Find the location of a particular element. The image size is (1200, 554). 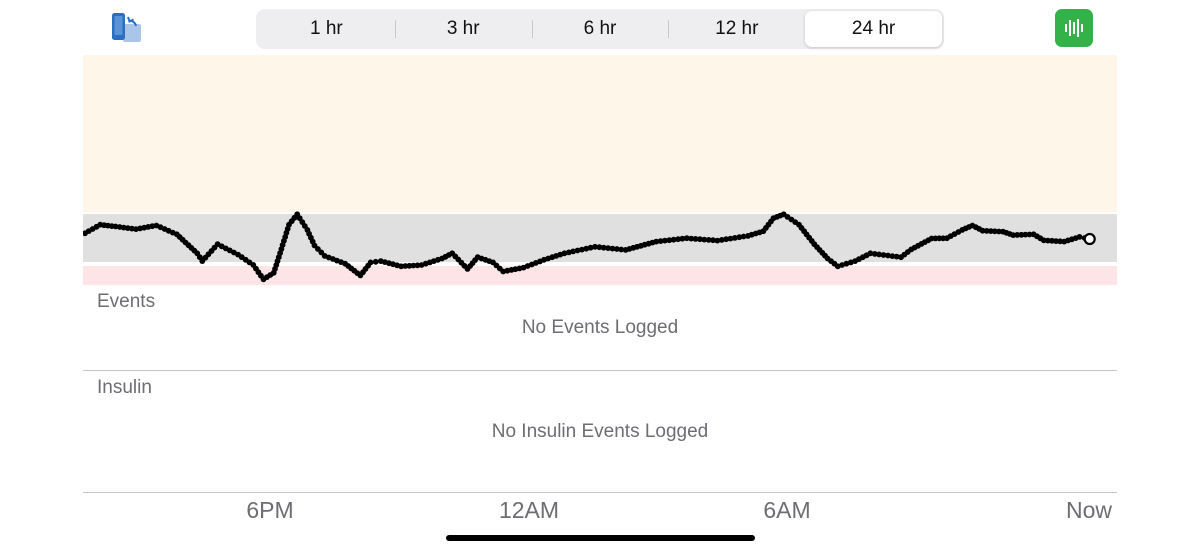

x-axis-line is located at coordinates (600, 492).